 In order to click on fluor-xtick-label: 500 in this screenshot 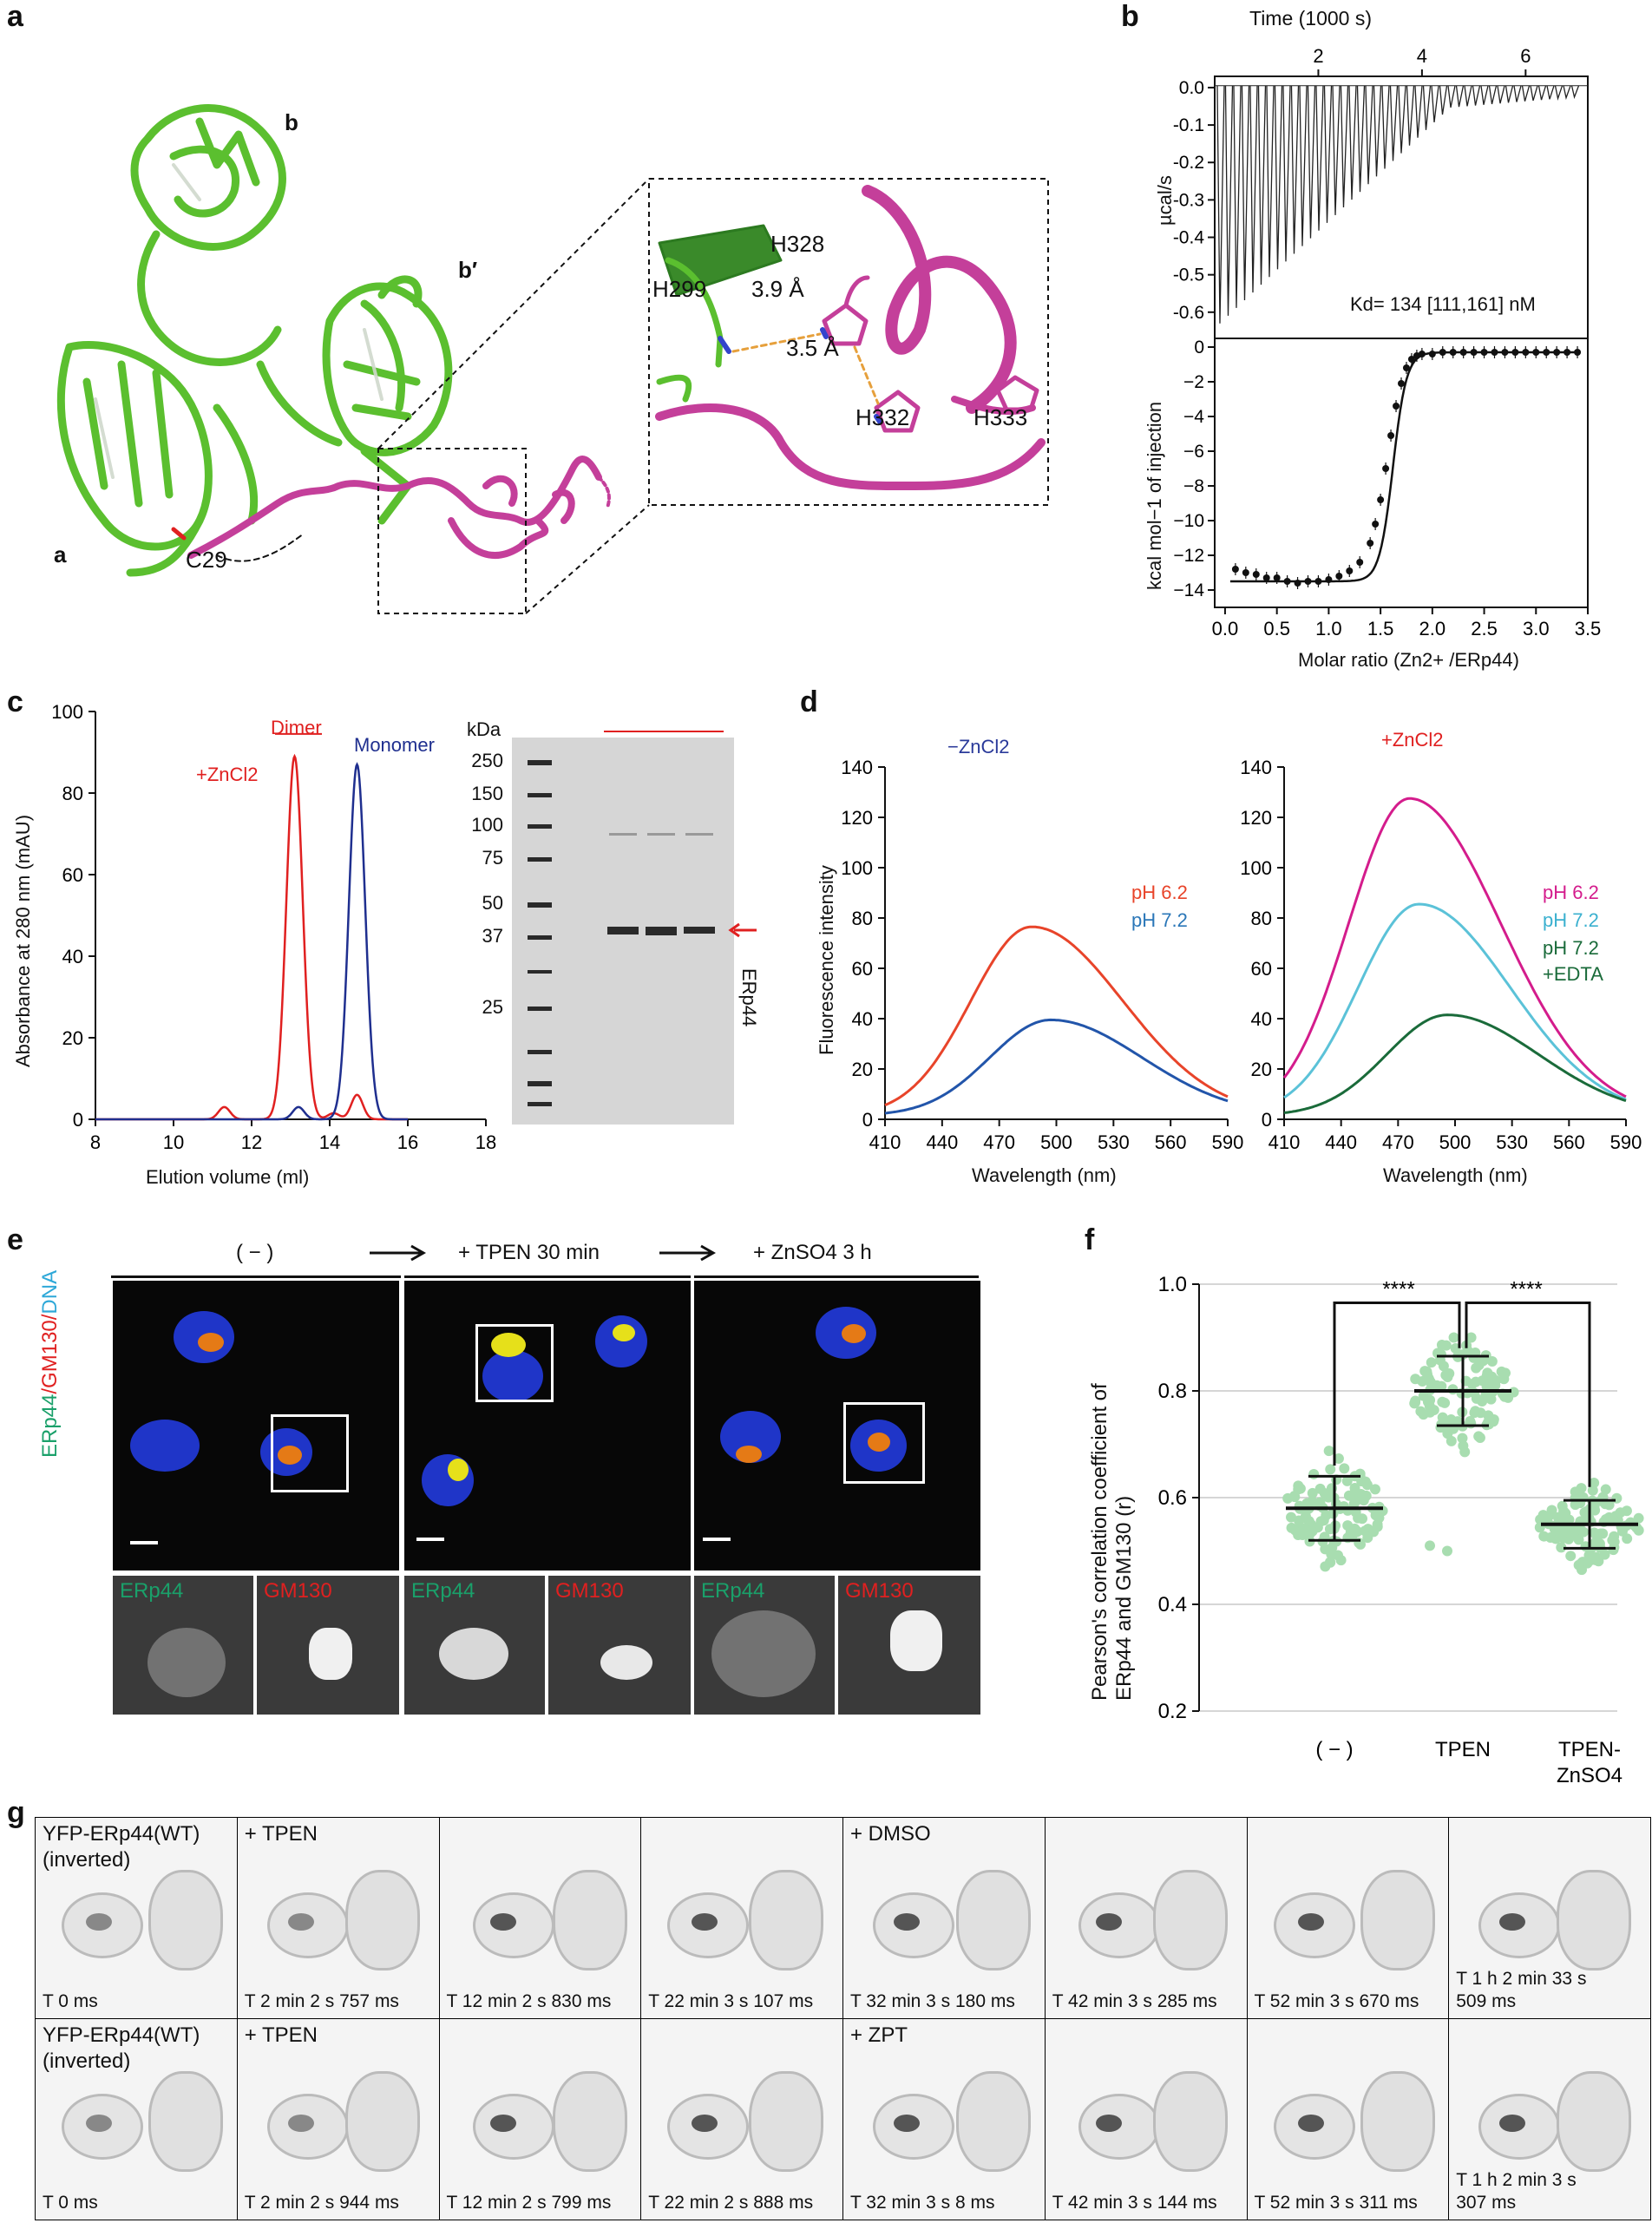, I will do `click(1056, 1142)`.